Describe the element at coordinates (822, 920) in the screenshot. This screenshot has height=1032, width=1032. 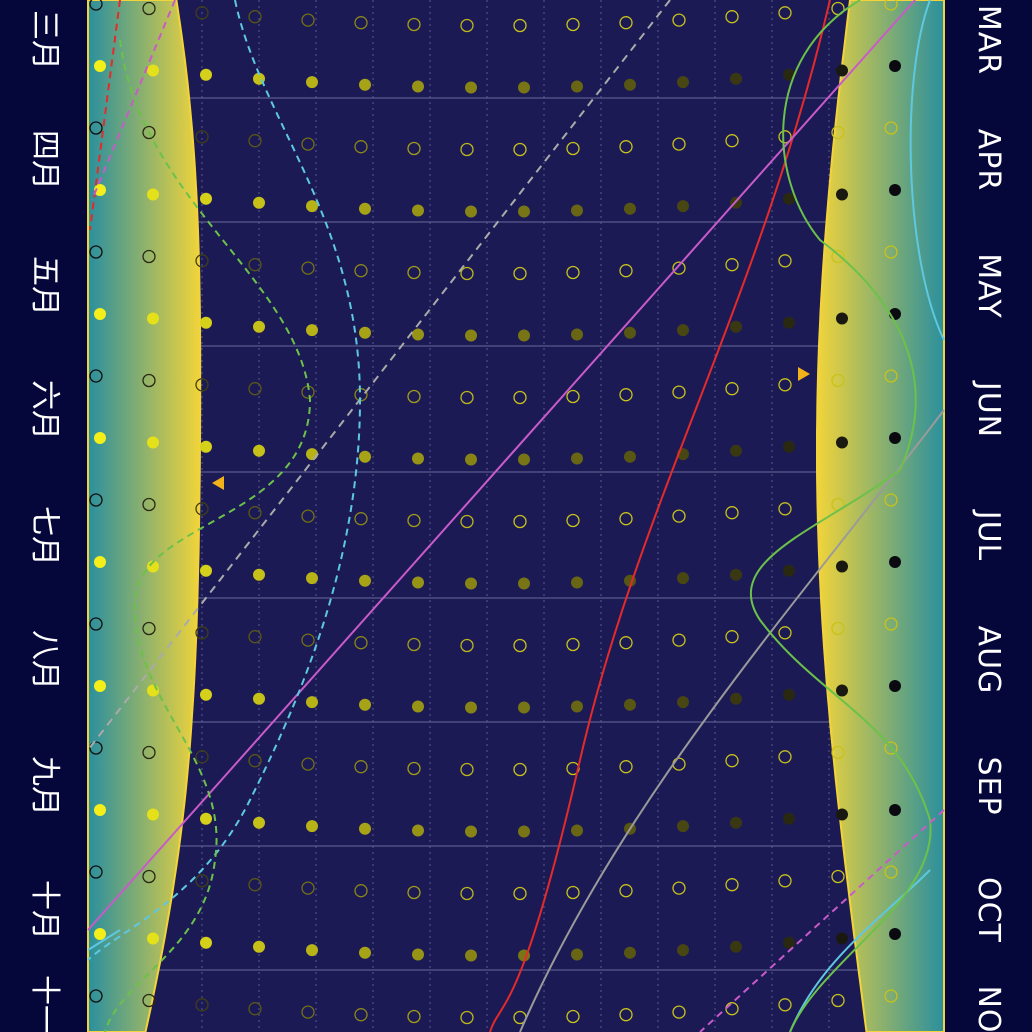
I see `curve-magenta-dashed-bottom` at that location.